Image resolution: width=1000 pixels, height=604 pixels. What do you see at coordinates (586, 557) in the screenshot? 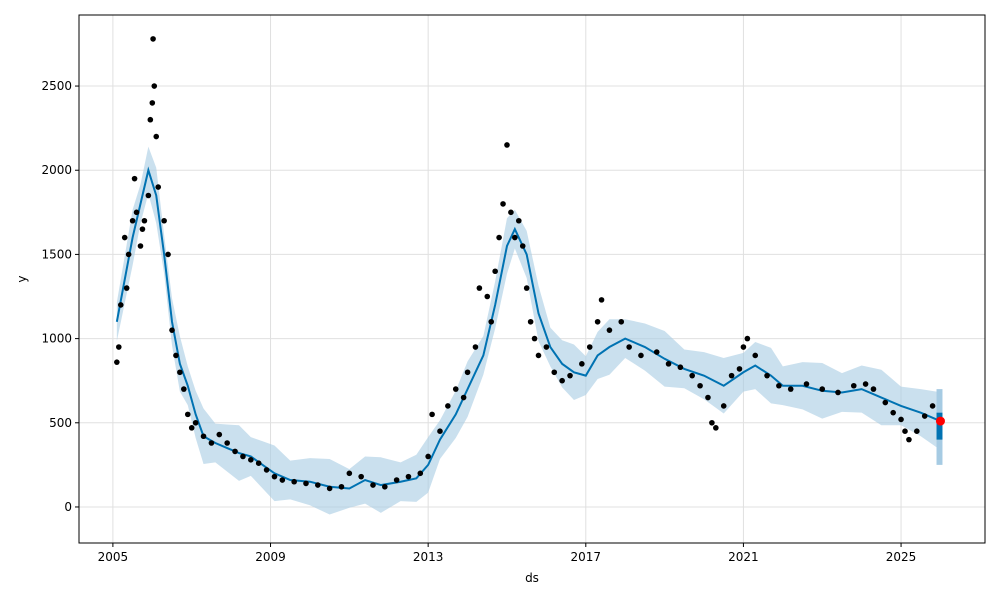
I see `x-tick-label: 2017` at bounding box center [586, 557].